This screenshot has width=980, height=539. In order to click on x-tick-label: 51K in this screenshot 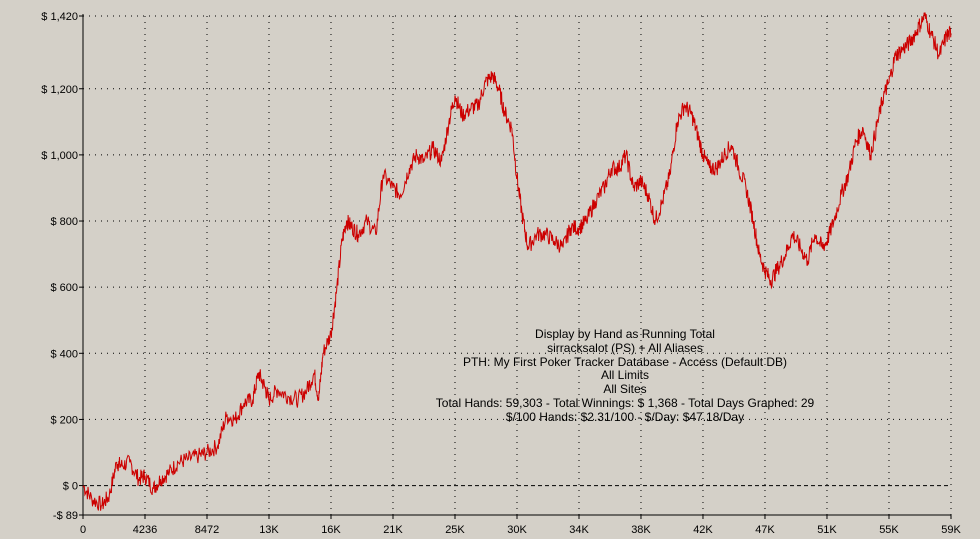, I will do `click(827, 530)`.